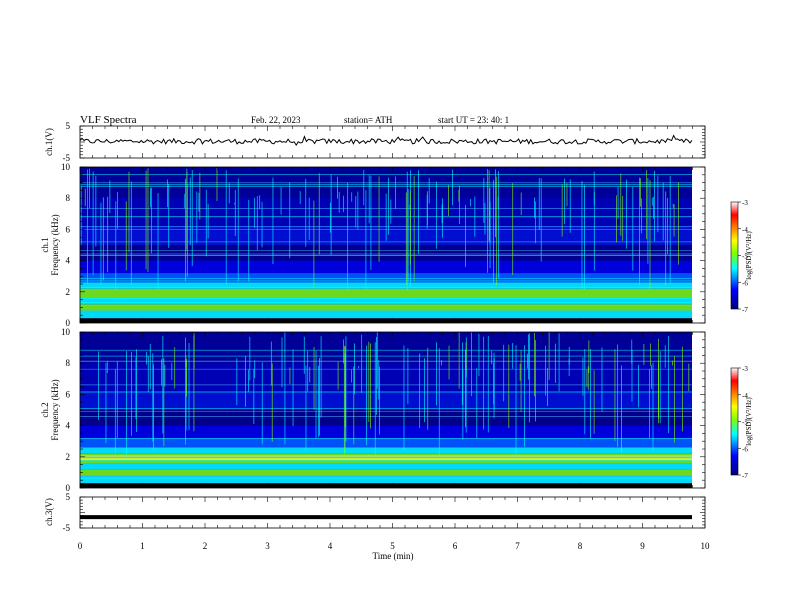  I want to click on x-tick-label: 8, so click(580, 546).